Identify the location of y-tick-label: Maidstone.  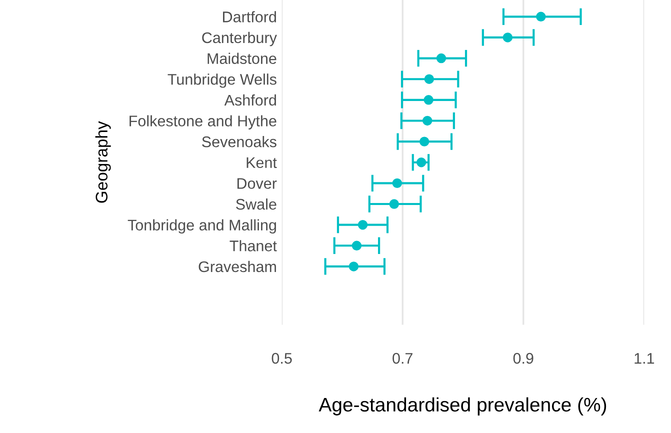
(242, 58).